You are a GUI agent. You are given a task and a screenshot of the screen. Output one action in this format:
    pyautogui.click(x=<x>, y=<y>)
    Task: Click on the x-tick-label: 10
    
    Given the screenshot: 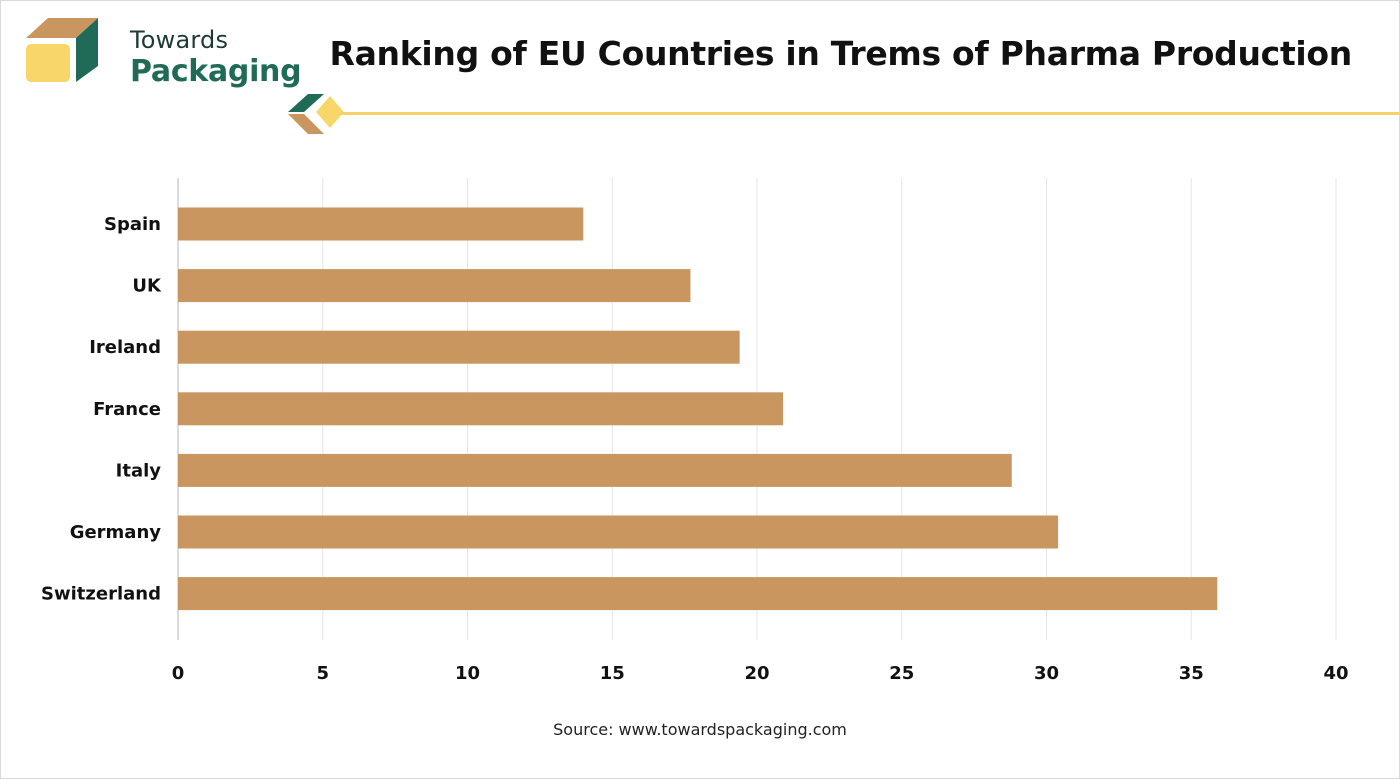 What is the action you would take?
    pyautogui.click(x=467, y=673)
    